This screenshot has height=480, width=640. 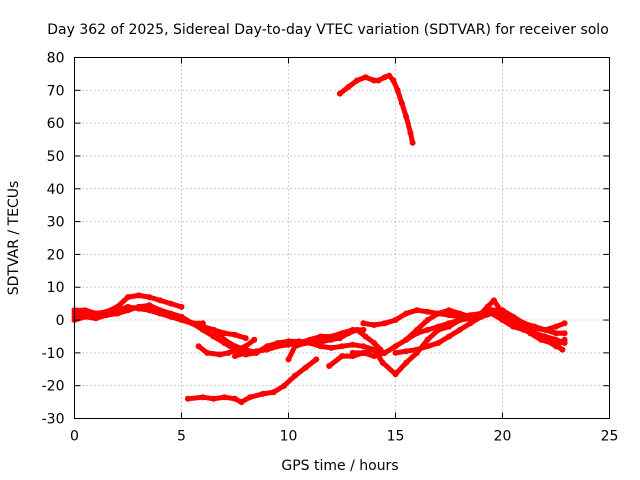 I want to click on y-tick-label: -30, so click(x=53, y=420).